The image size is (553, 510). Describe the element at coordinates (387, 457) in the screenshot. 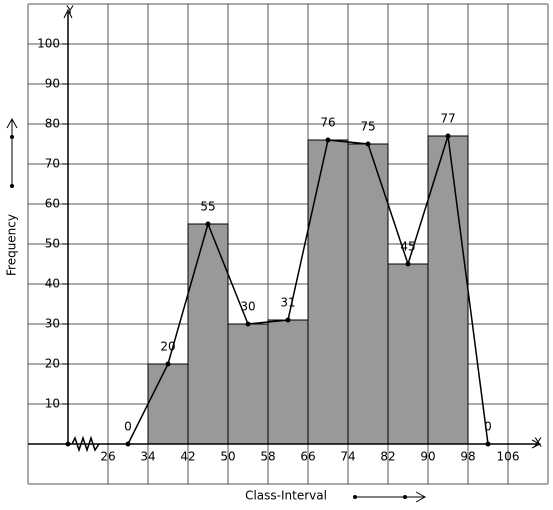

I see `x-tick-label: 82` at that location.